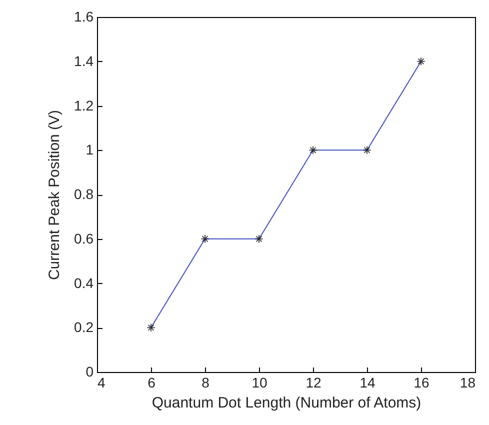 This screenshot has width=489, height=425. Describe the element at coordinates (90, 372) in the screenshot. I see `y-tick-label: 0` at that location.